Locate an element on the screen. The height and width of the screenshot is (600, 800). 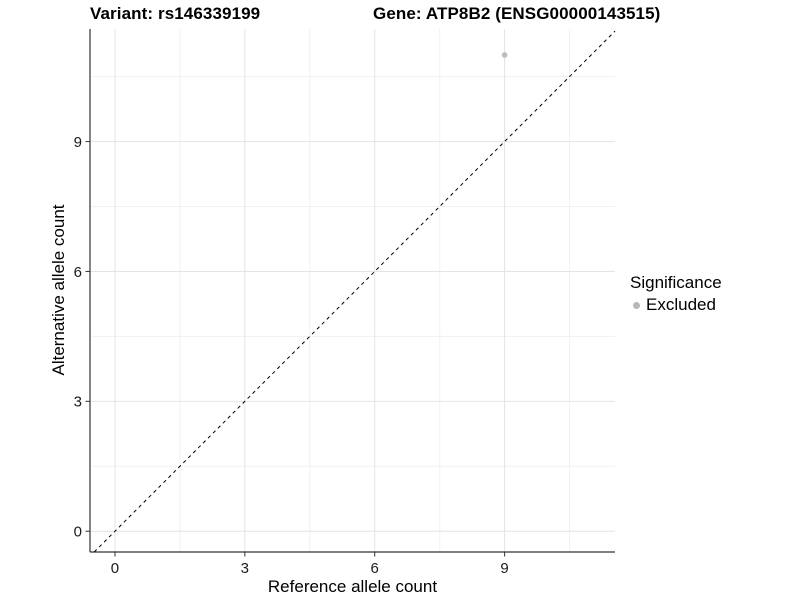
y-axis-title: Alternative allele count is located at coordinates (58, 290).